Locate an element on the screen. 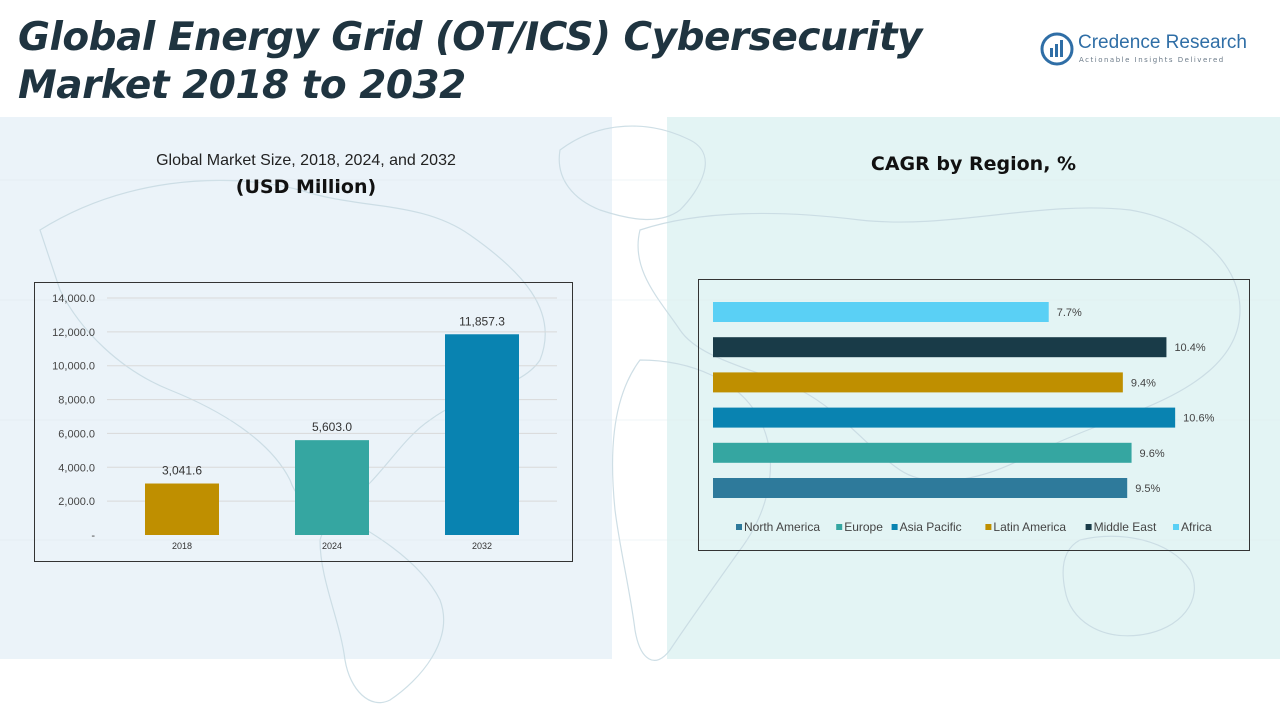  logo-tagline: Actionable Insights Delivered is located at coordinates (1152, 60).